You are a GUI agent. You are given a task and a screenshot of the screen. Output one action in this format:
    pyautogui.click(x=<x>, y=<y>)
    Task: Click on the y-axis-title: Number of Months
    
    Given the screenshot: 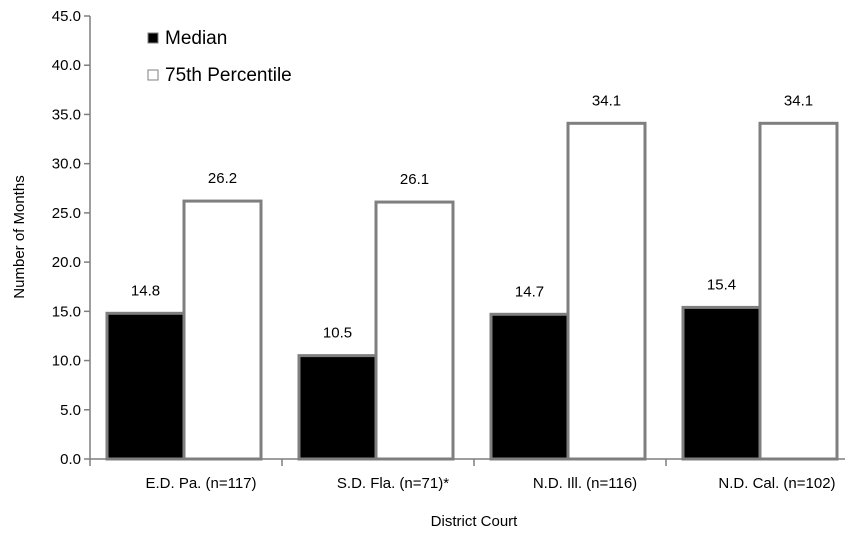 What is the action you would take?
    pyautogui.click(x=19, y=236)
    